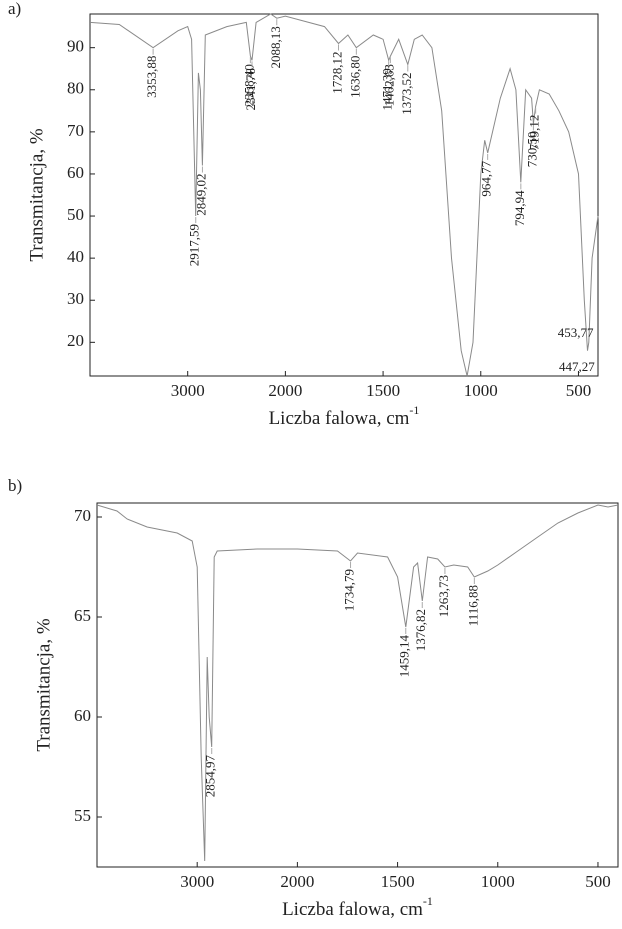  What do you see at coordinates (349, 590) in the screenshot?
I see `peak-label: 1734,79` at bounding box center [349, 590].